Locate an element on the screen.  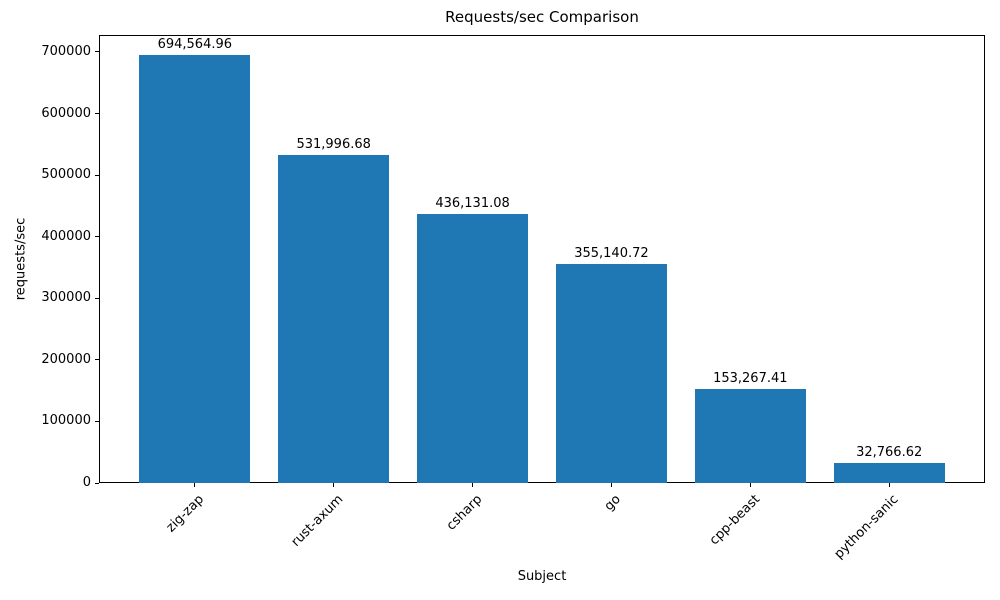
bar-go is located at coordinates (611, 373).